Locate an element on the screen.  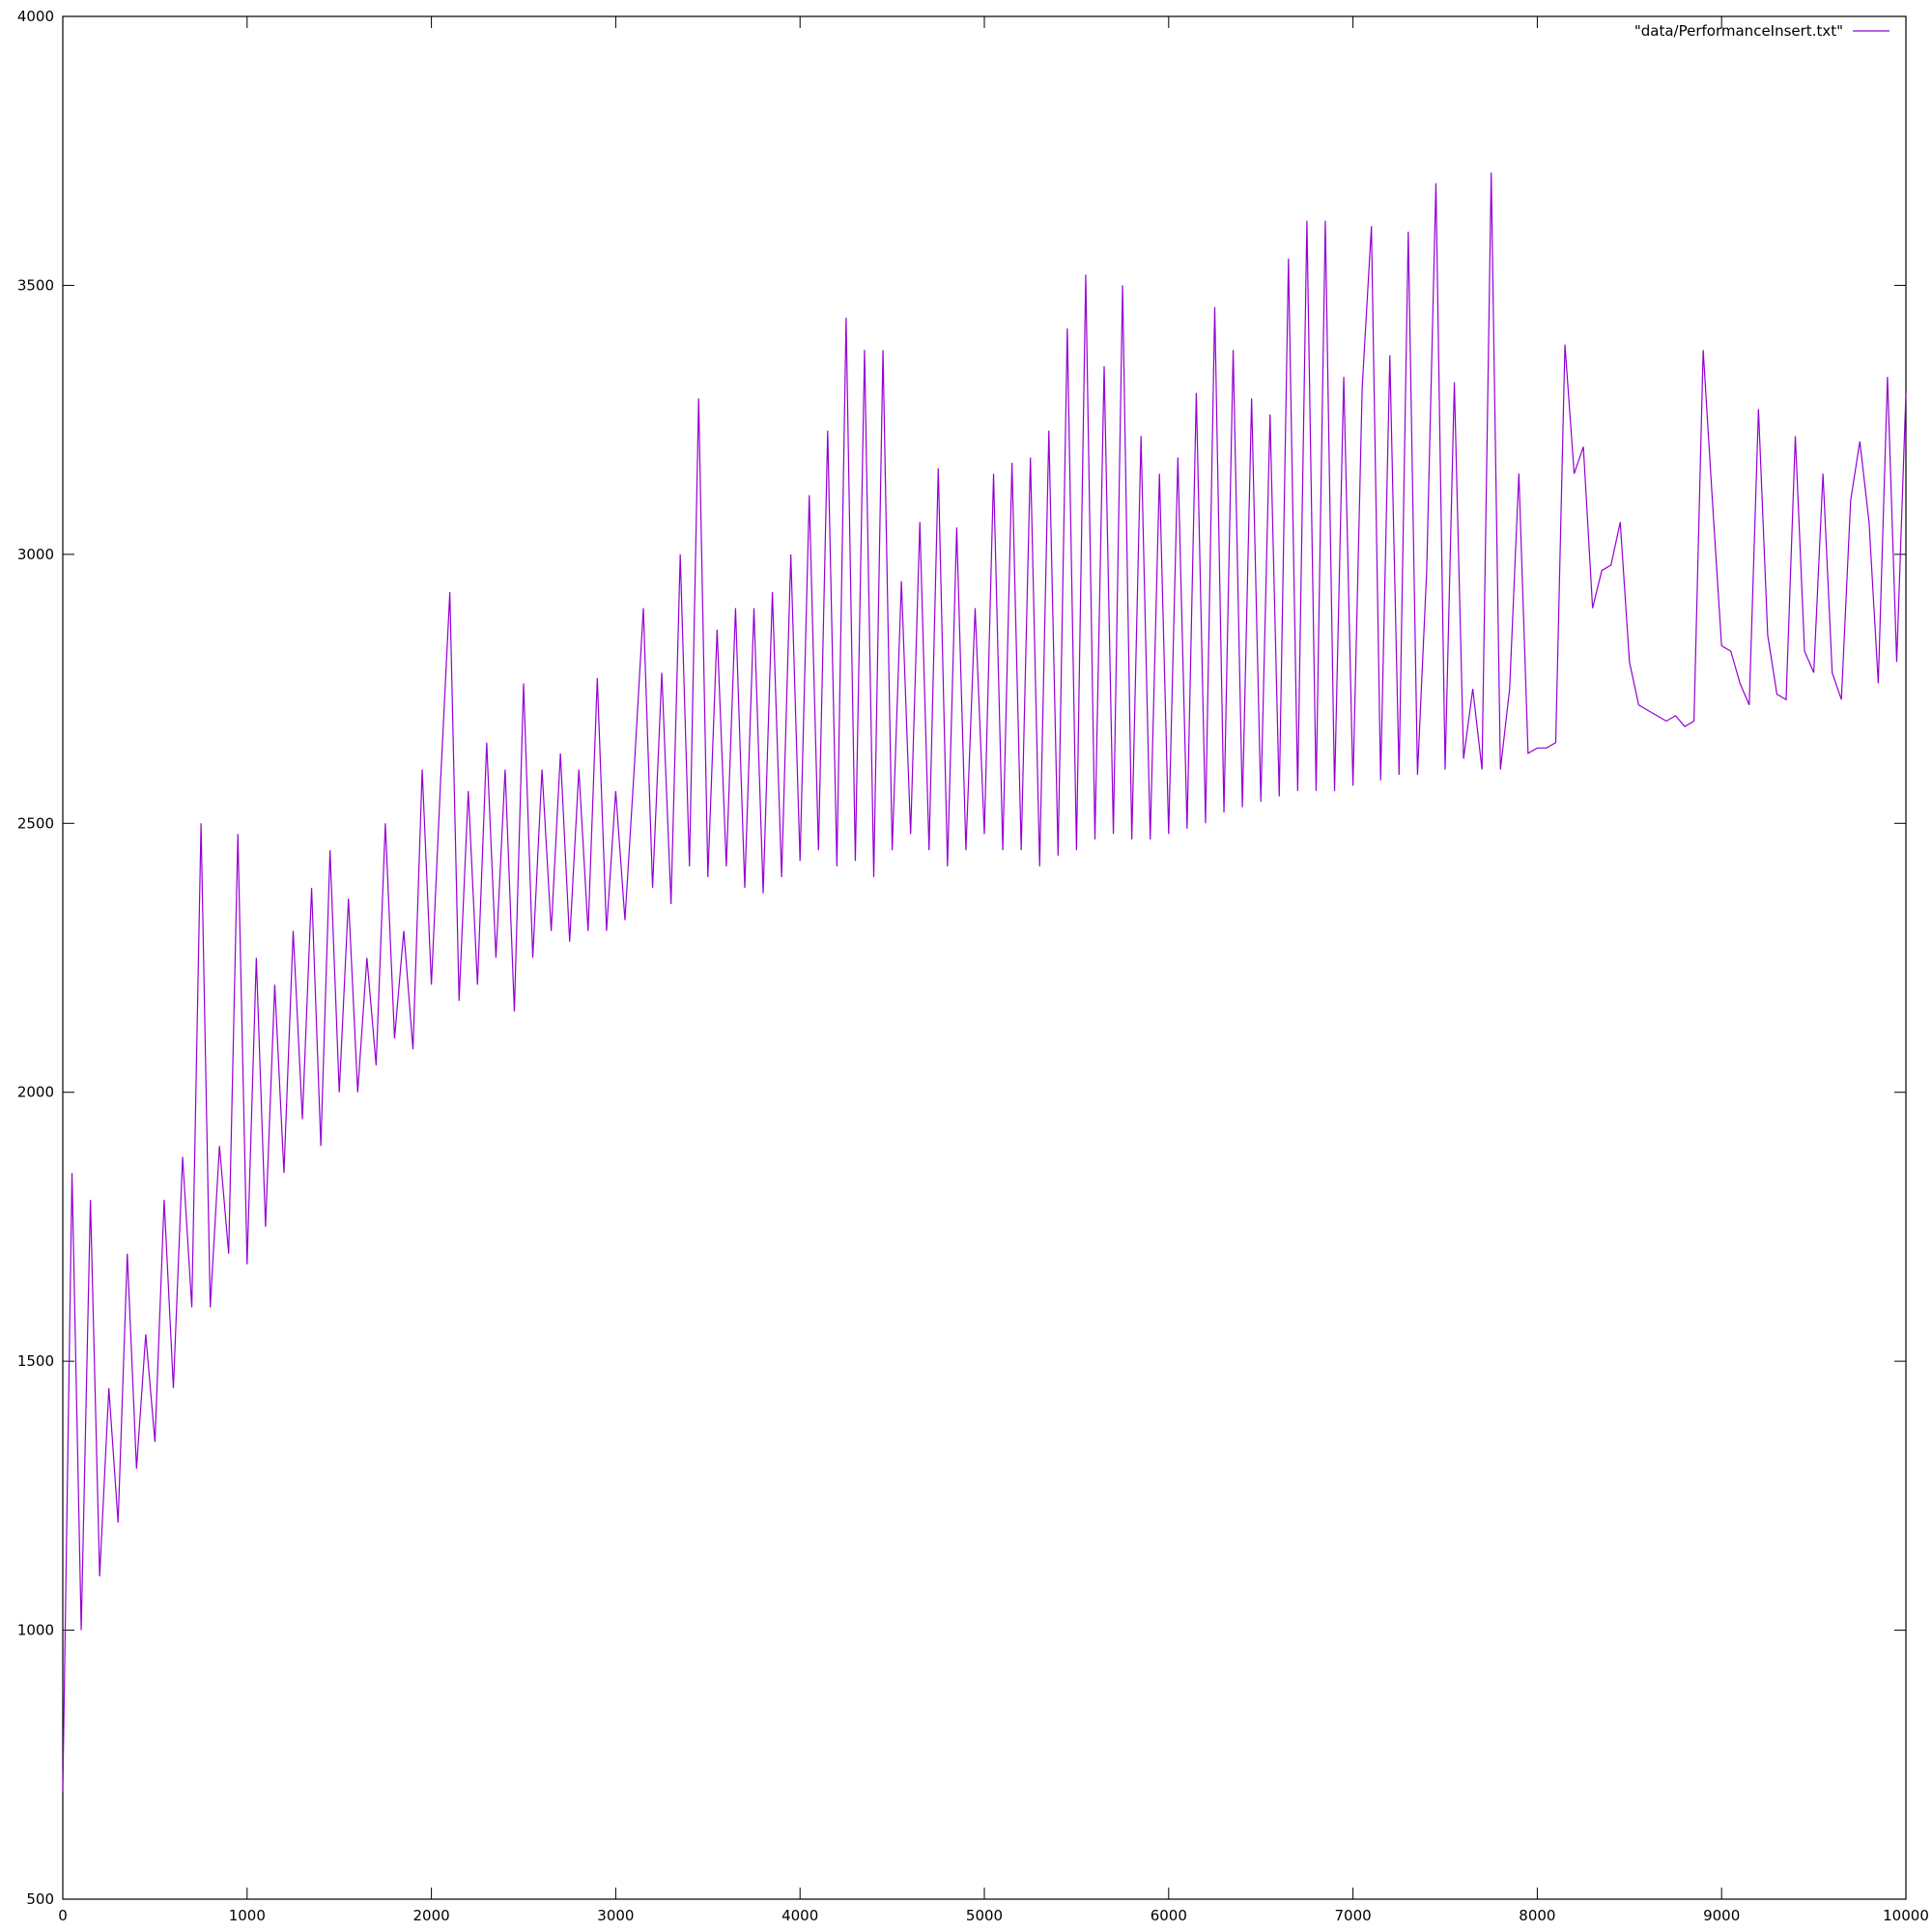
y-tick-label: 1000 is located at coordinates (35, 1630).